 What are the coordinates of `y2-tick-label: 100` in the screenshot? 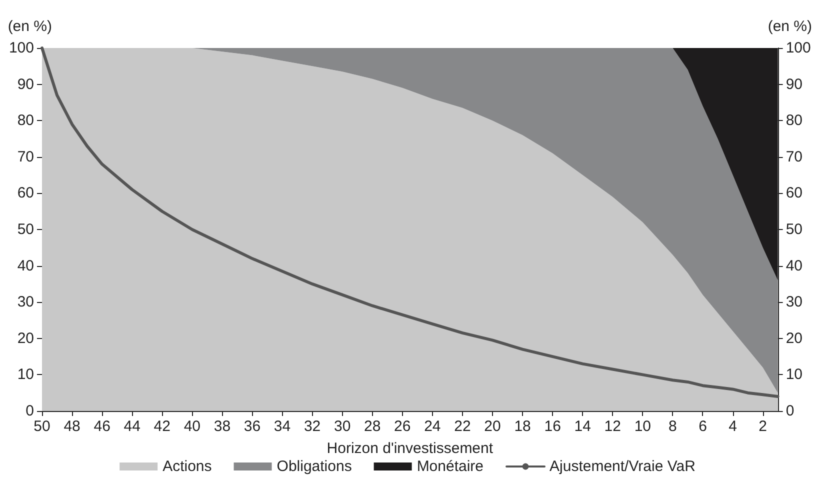 It's located at (798, 48).